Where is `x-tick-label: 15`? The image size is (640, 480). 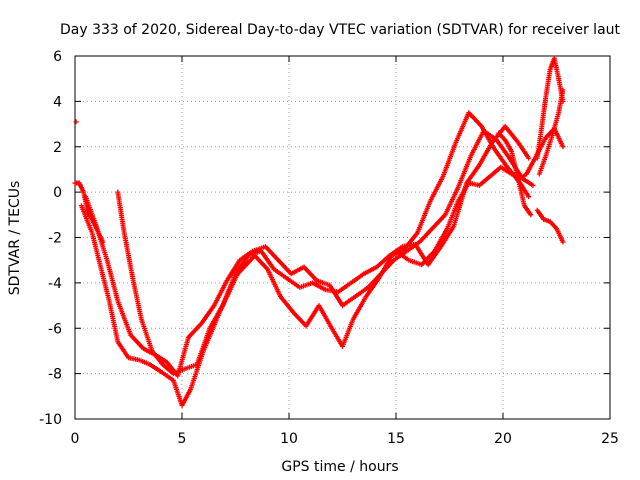
x-tick-label: 15 is located at coordinates (396, 439).